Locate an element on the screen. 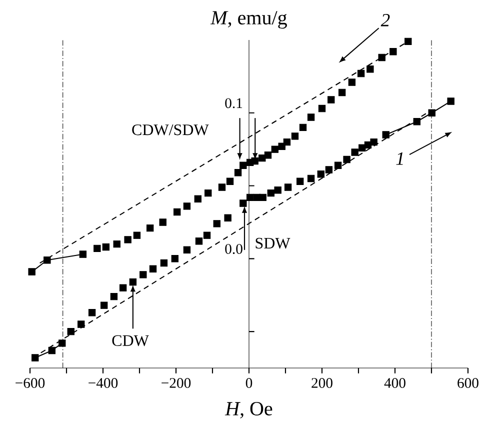 This screenshot has height=432, width=480. x-tick-label: 0 is located at coordinates (249, 383).